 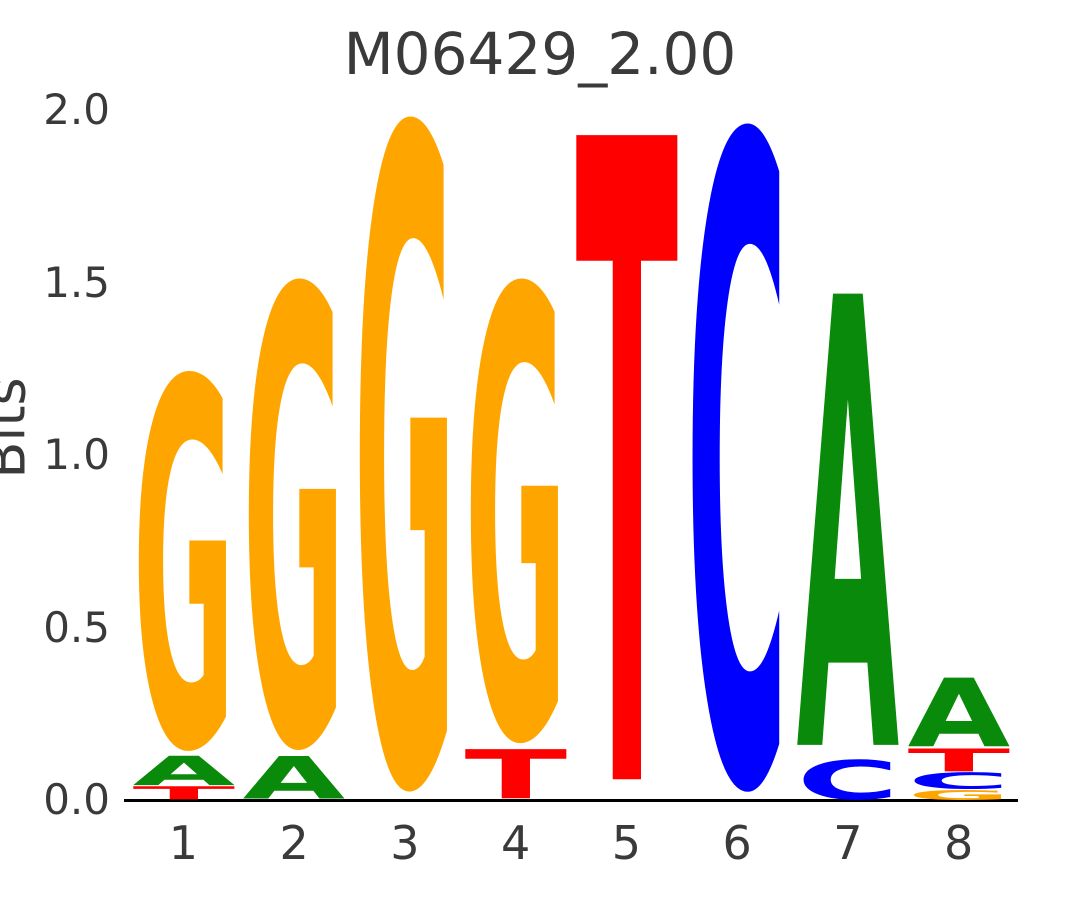 I want to click on x-tick-label: 8, so click(x=958, y=843).